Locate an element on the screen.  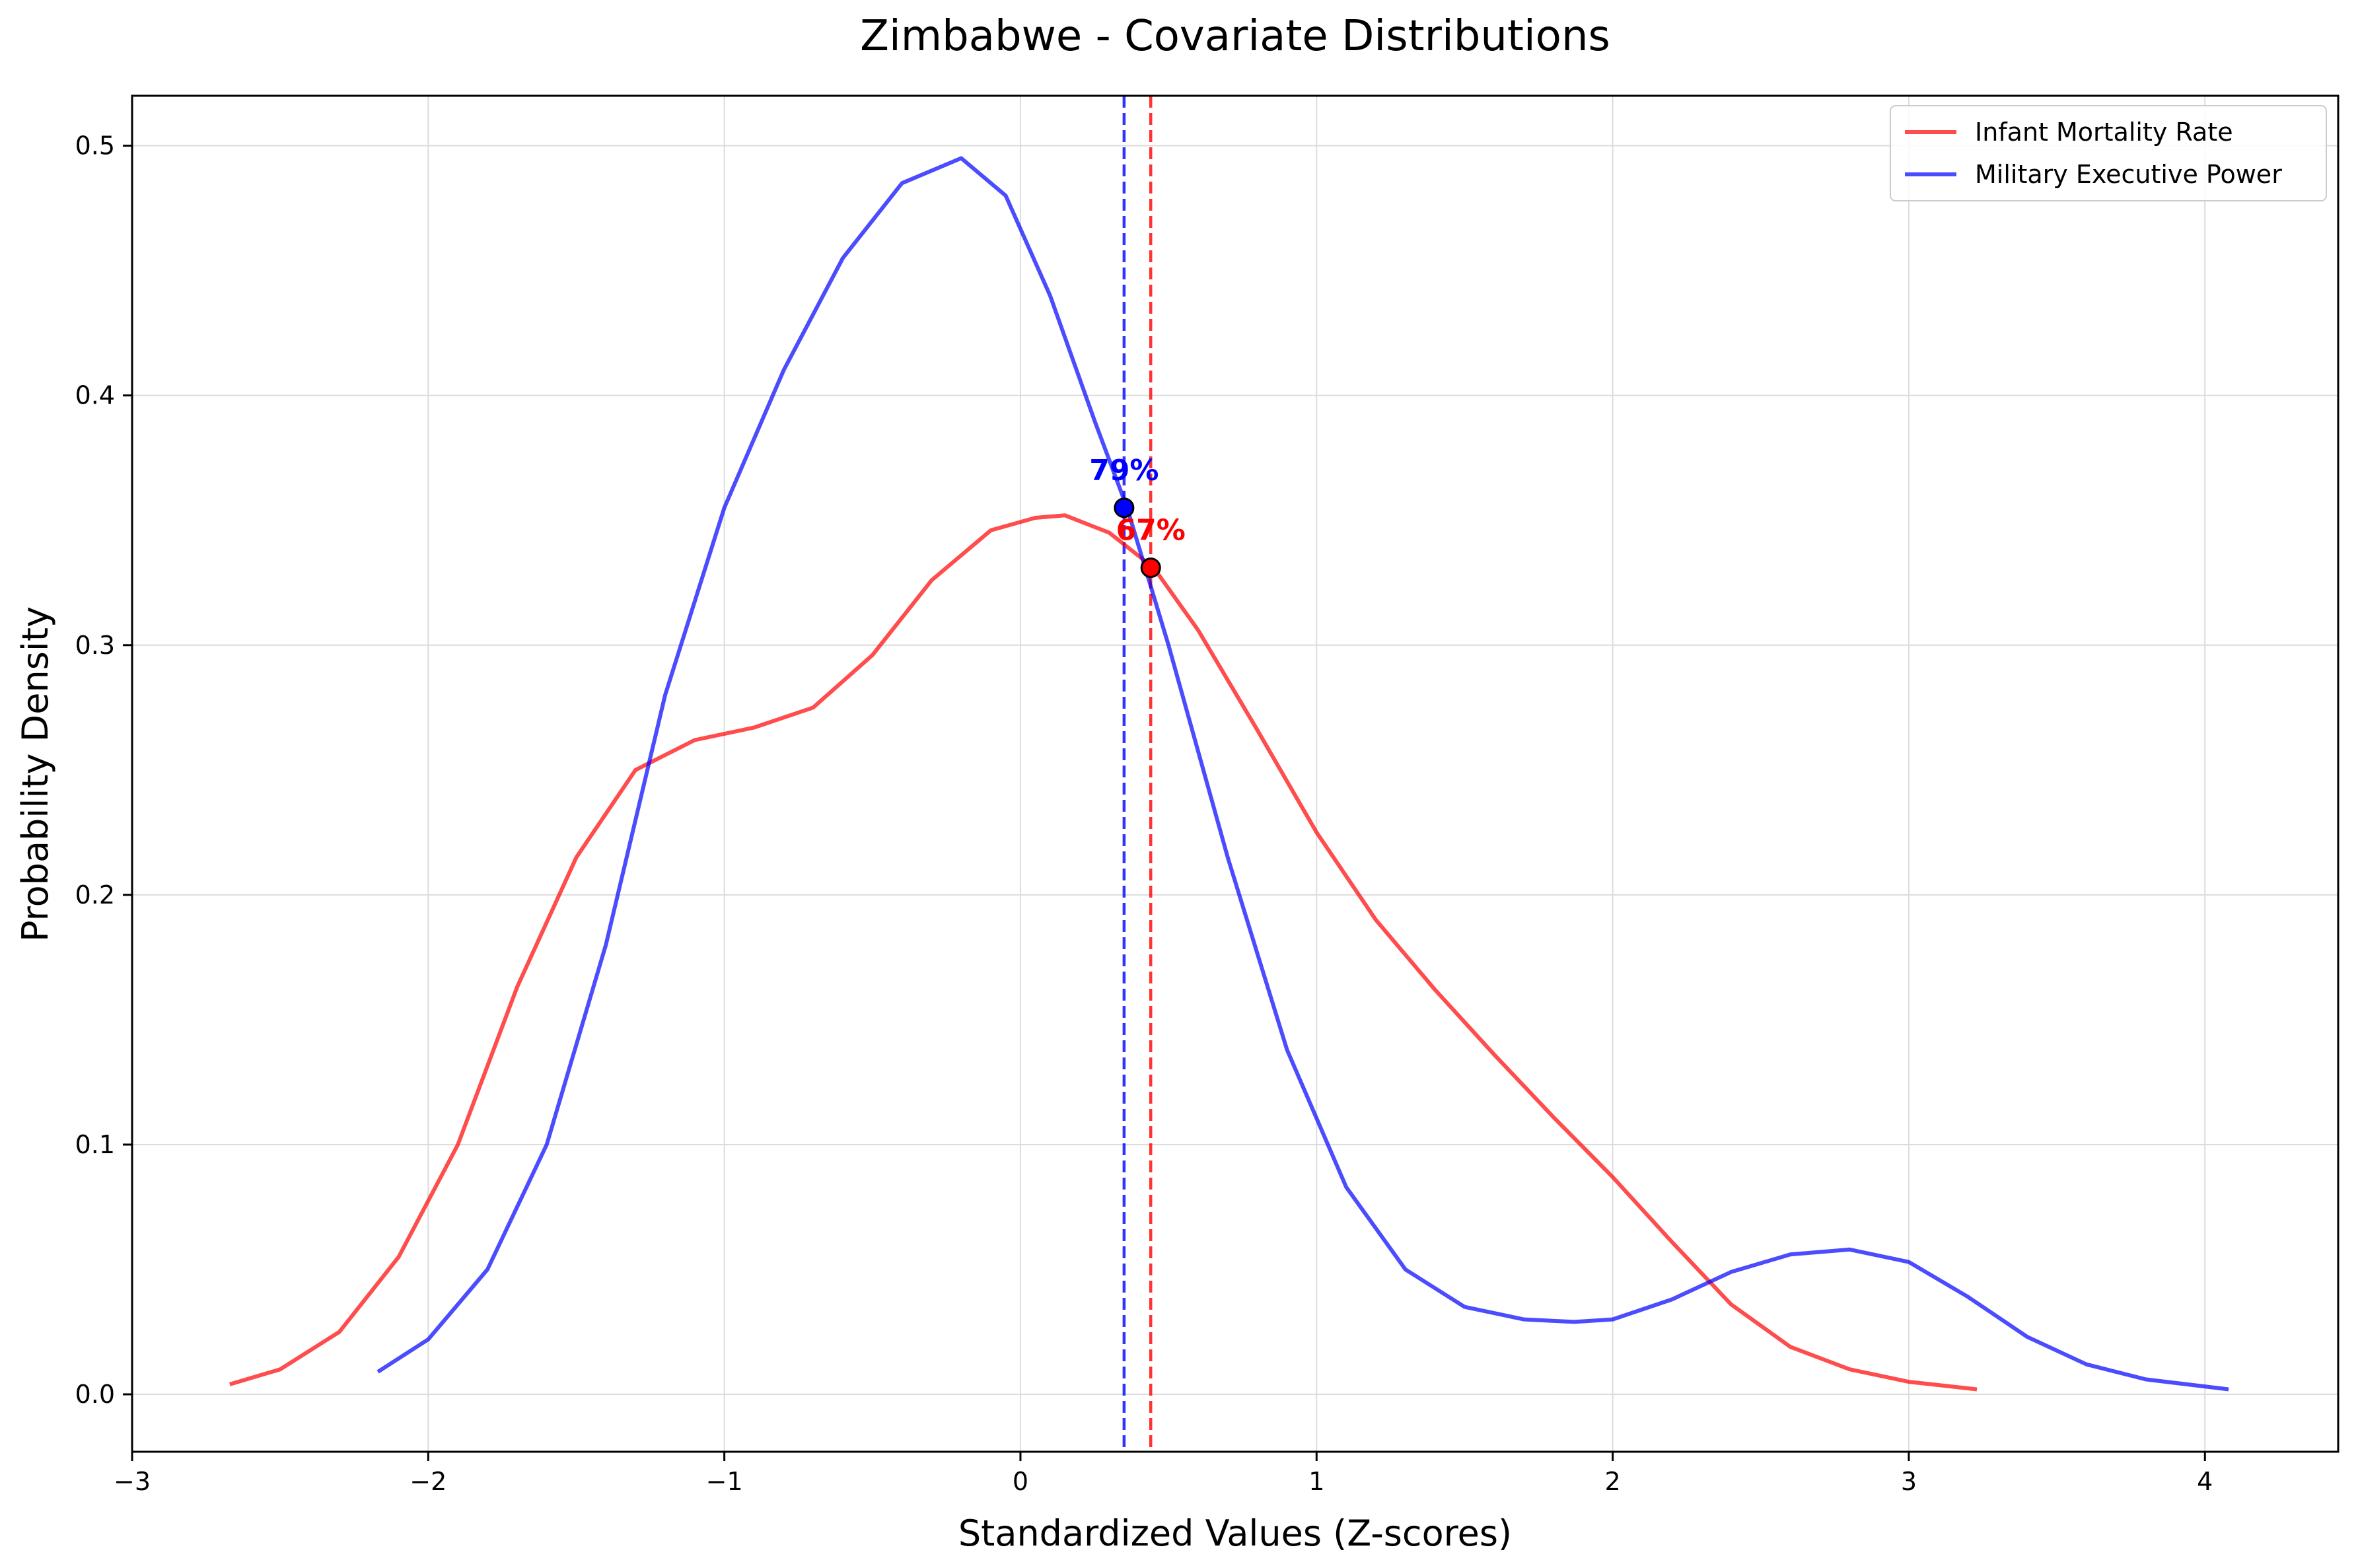
x-tick-label-7: 4 is located at coordinates (2205, 1481).